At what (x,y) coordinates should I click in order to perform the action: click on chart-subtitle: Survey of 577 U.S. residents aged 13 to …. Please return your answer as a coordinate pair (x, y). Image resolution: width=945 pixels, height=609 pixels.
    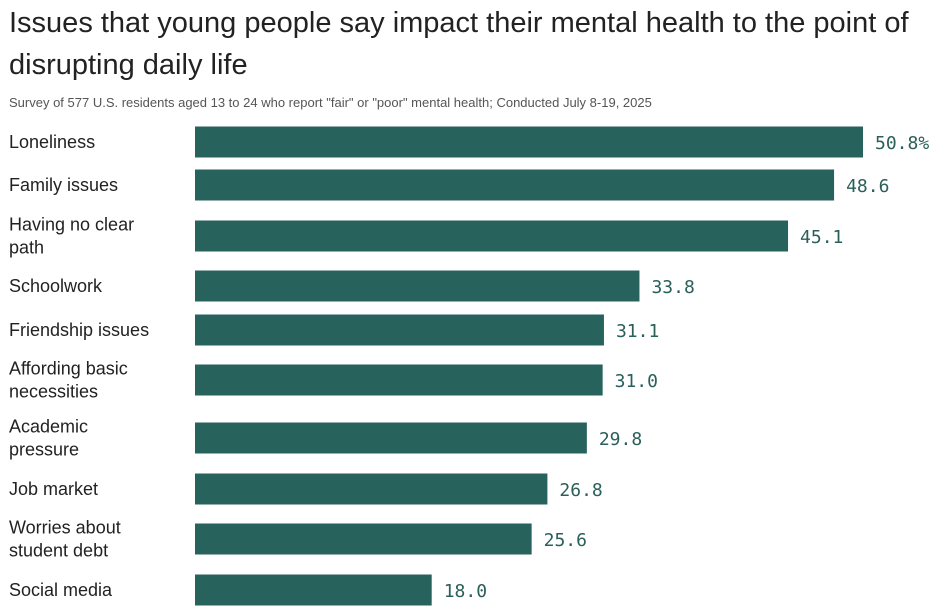
    Looking at the image, I should click on (330, 102).